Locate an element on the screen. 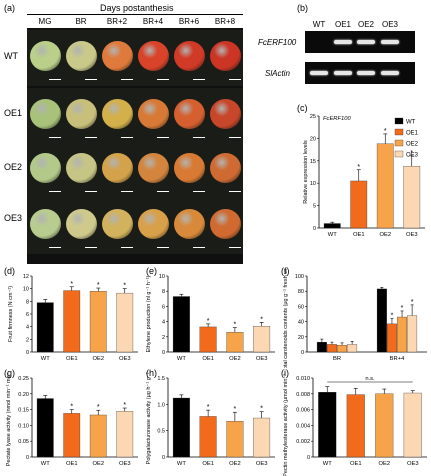 The image size is (431, 476). header-rule is located at coordinates (135, 14).